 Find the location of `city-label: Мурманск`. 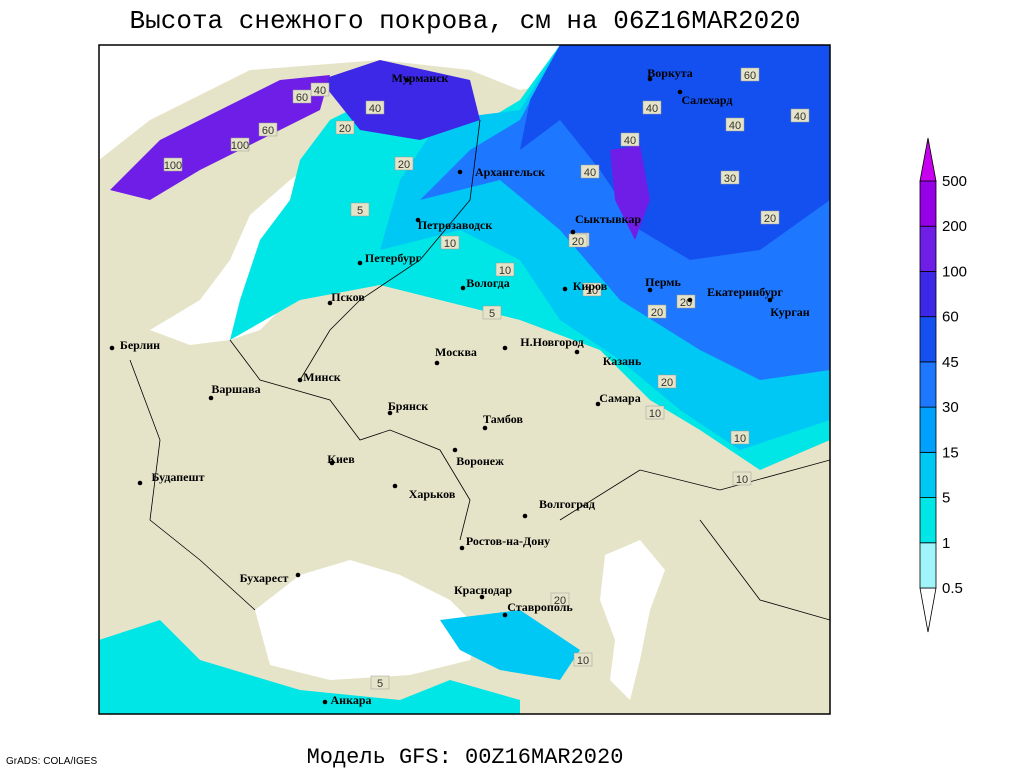

city-label: Мурманск is located at coordinates (420, 78).